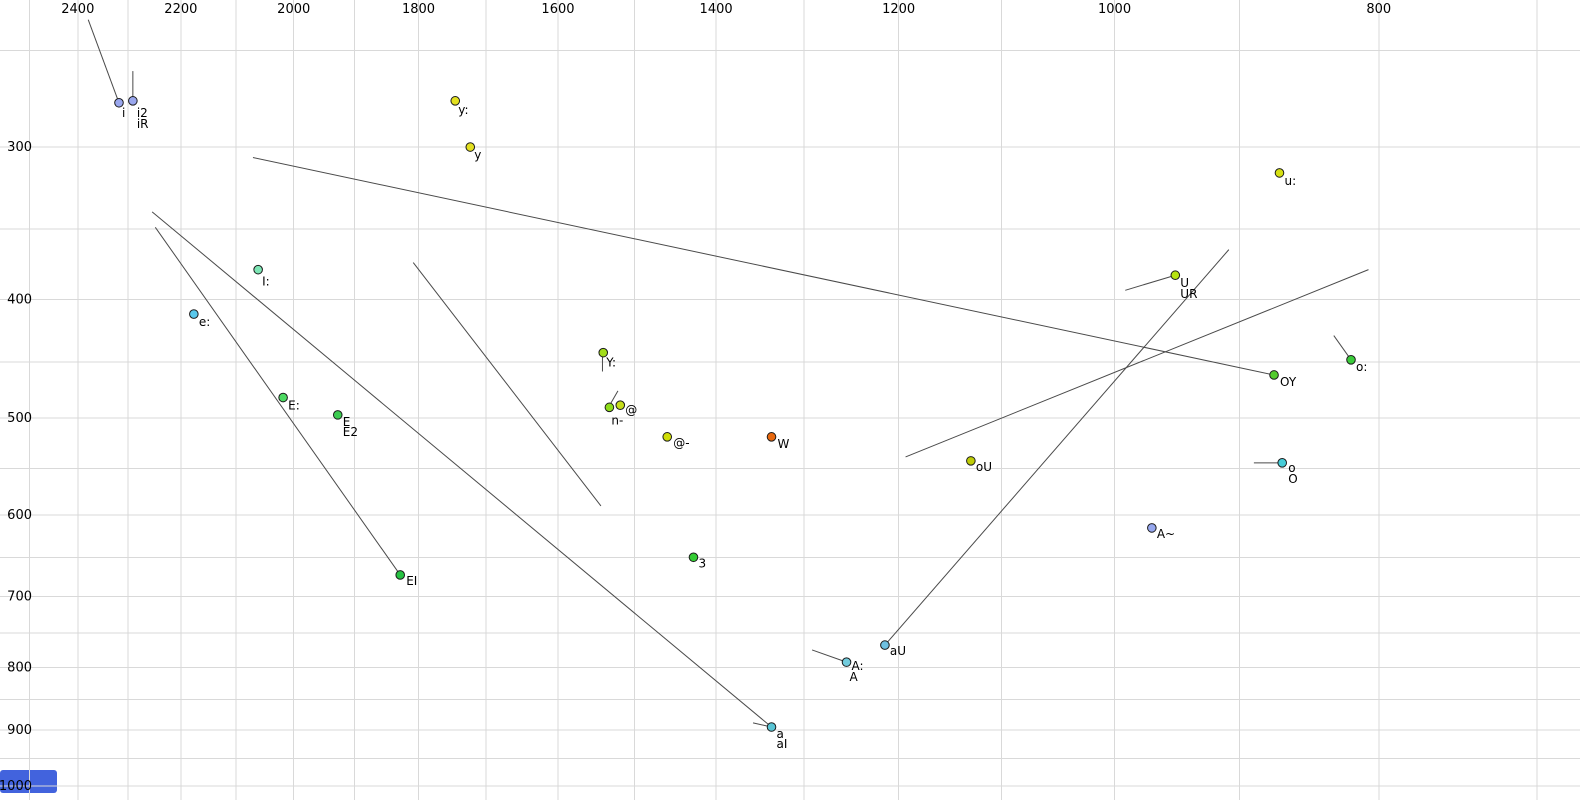  Describe the element at coordinates (620, 405) in the screenshot. I see `vowel-point-at` at that location.